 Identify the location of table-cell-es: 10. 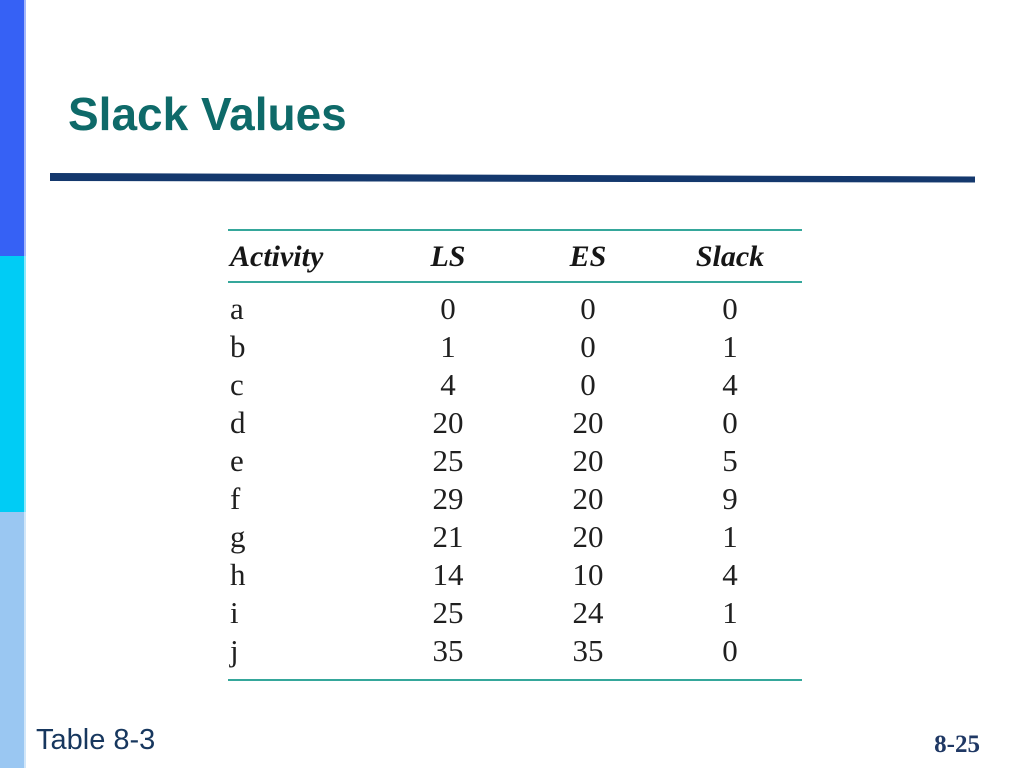
(588, 574).